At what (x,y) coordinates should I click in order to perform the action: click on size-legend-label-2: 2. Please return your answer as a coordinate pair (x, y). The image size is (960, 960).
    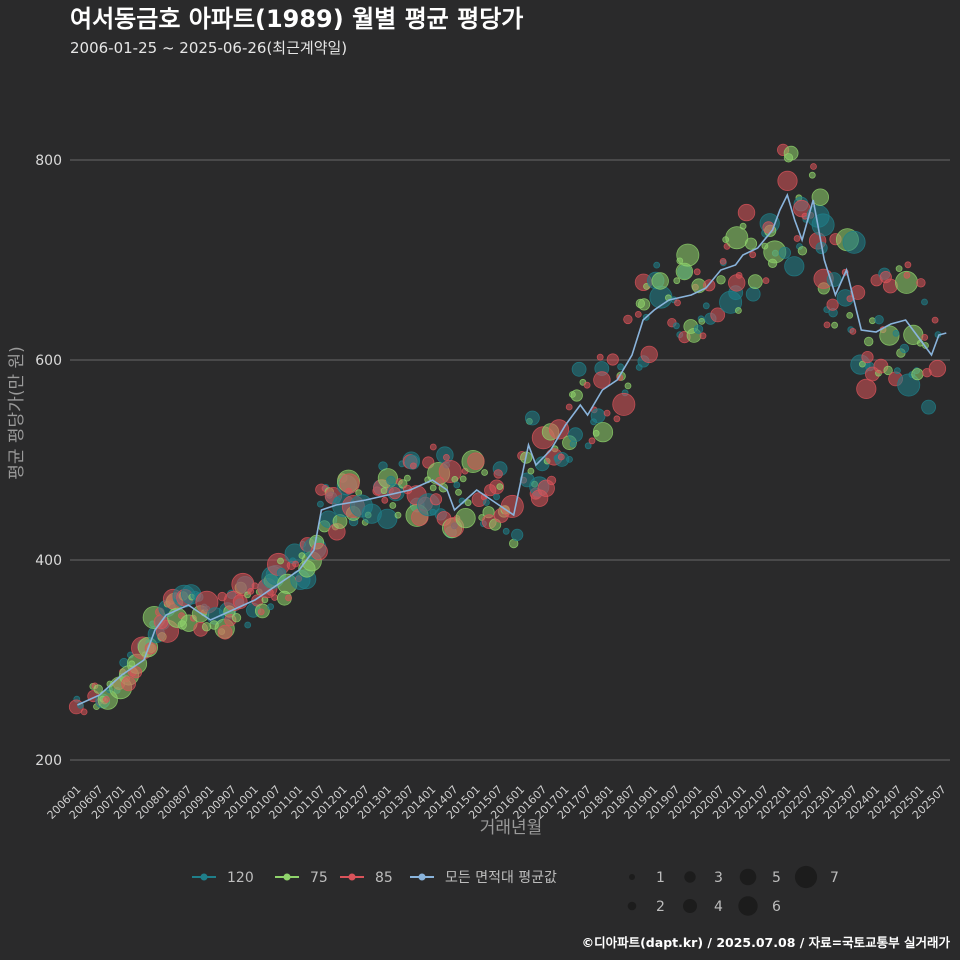
    Looking at the image, I should click on (660, 907).